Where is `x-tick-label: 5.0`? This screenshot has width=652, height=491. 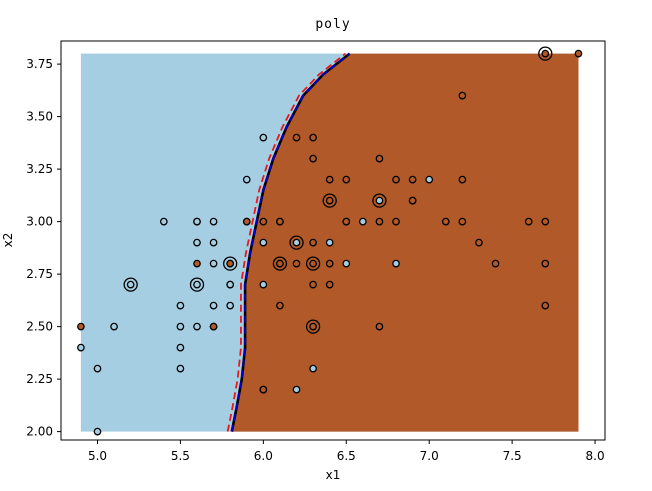 x-tick-label: 5.0 is located at coordinates (97, 456).